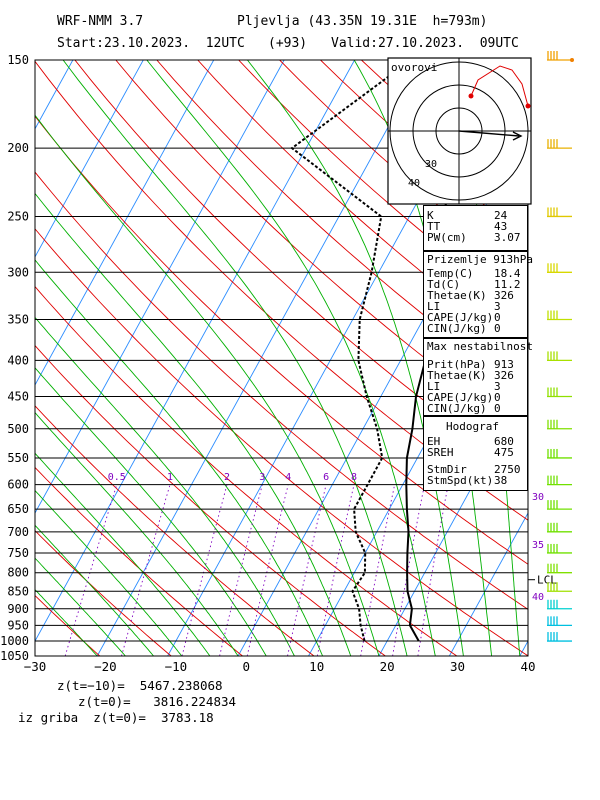 This screenshot has width=600, height=800. Describe the element at coordinates (18, 429) in the screenshot. I see `pressure-tick-label: 500` at that location.